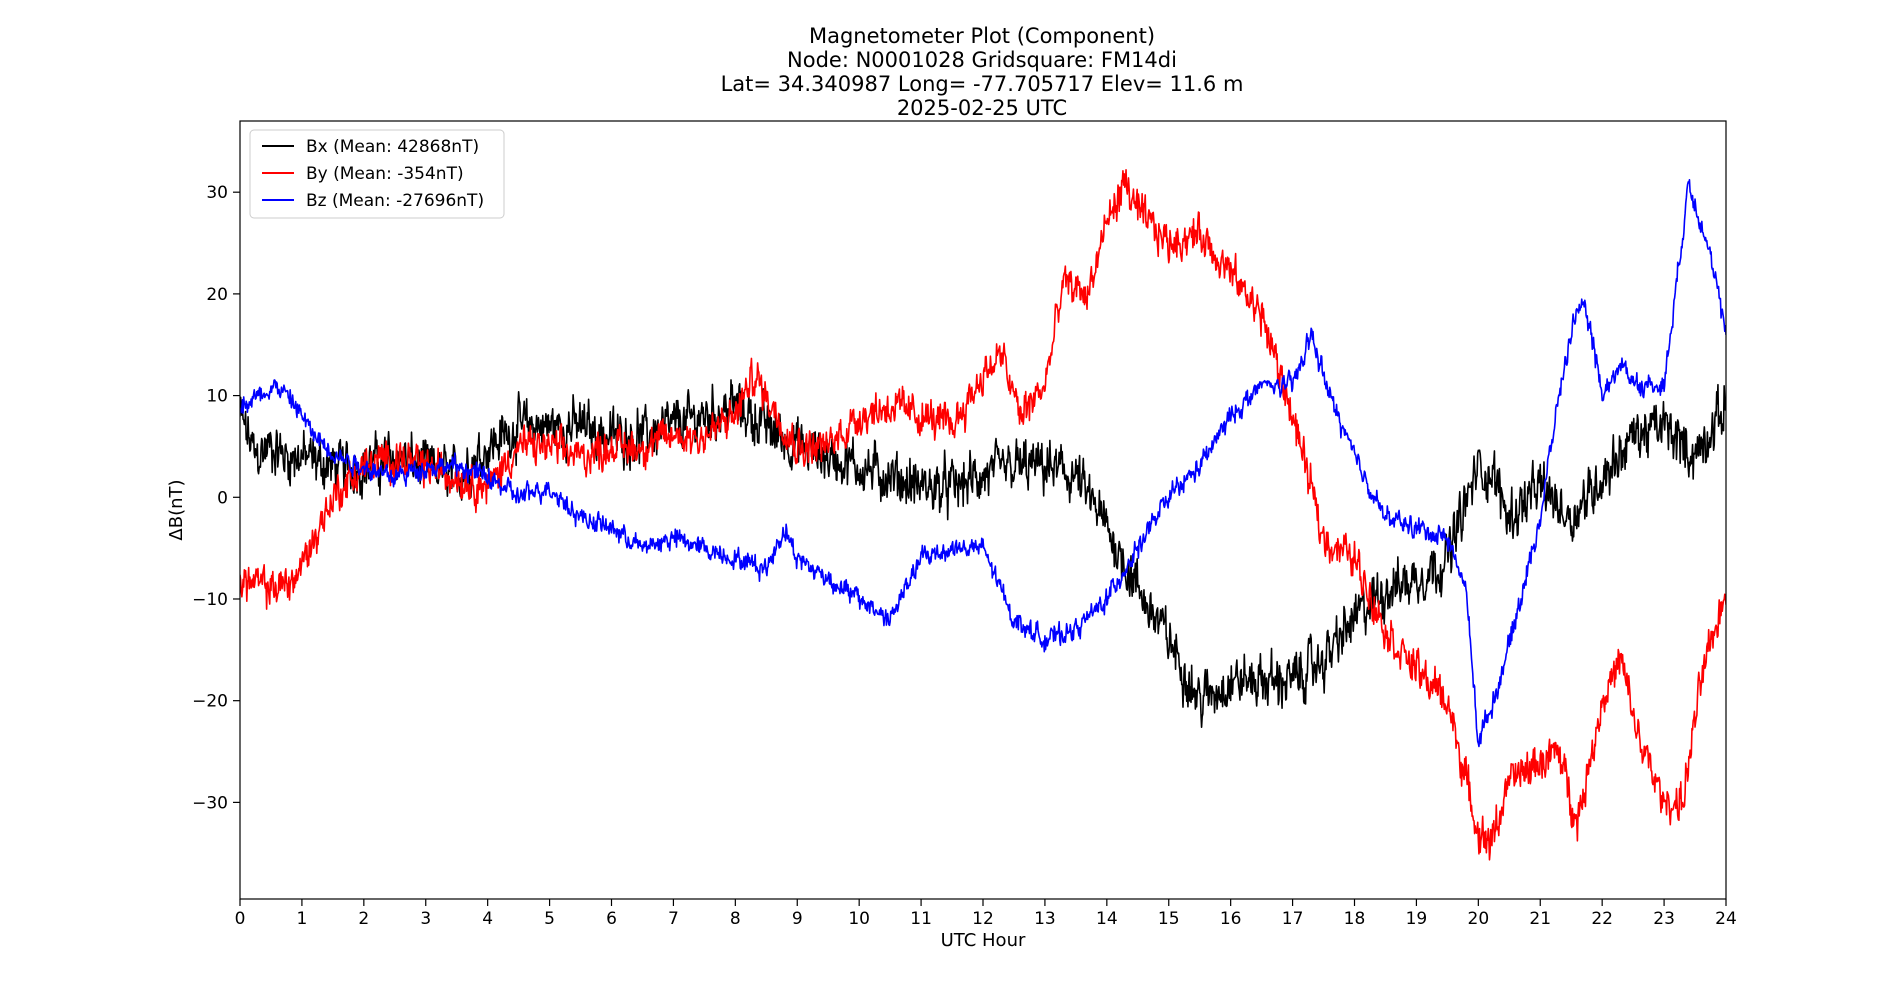  Describe the element at coordinates (1355, 919) in the screenshot. I see `x-tick-label: 18` at that location.